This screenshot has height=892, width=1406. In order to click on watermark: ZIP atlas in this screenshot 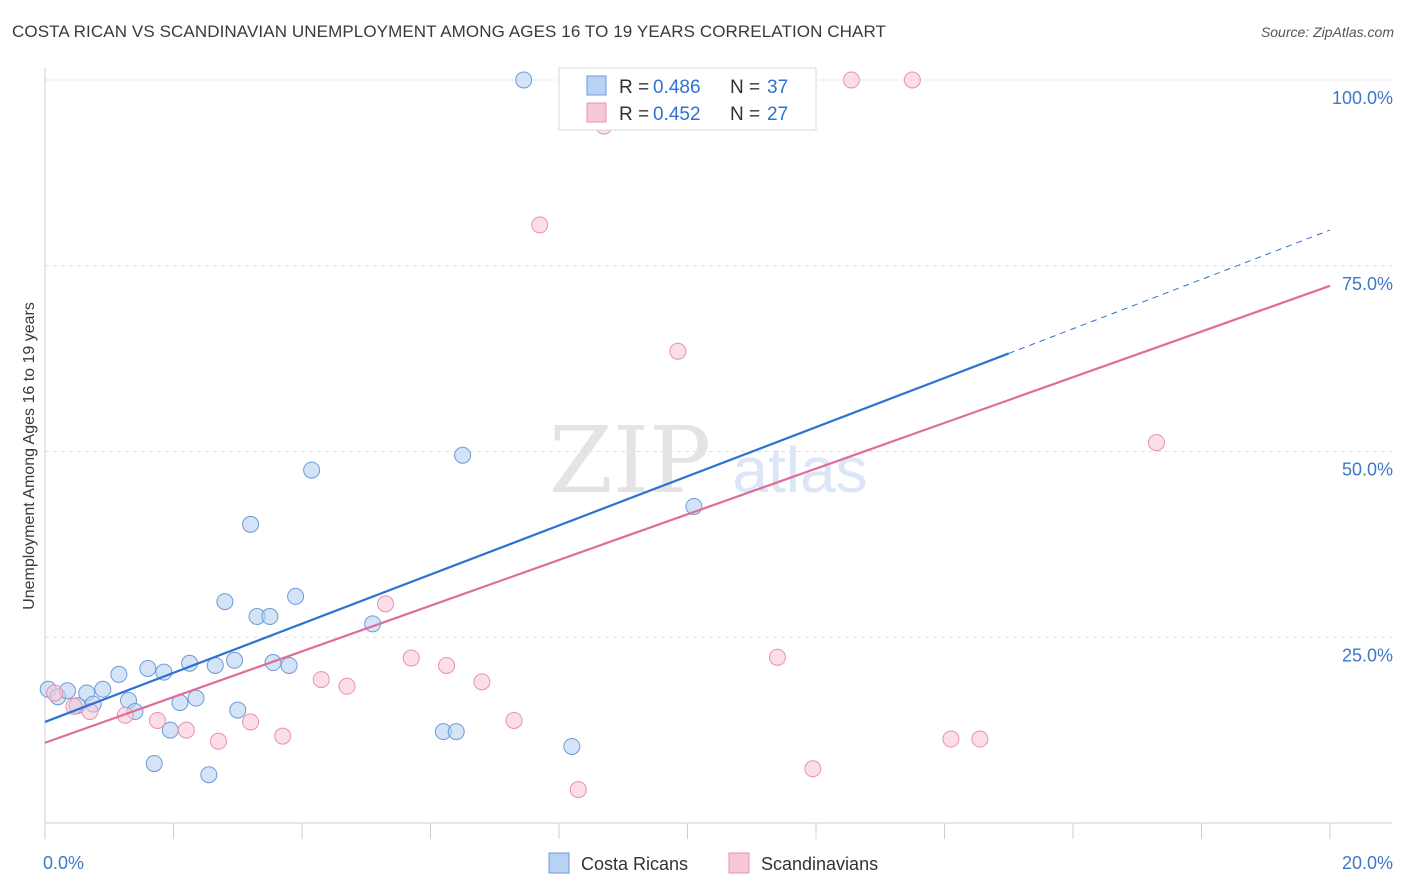, I will do `click(708, 460)`.